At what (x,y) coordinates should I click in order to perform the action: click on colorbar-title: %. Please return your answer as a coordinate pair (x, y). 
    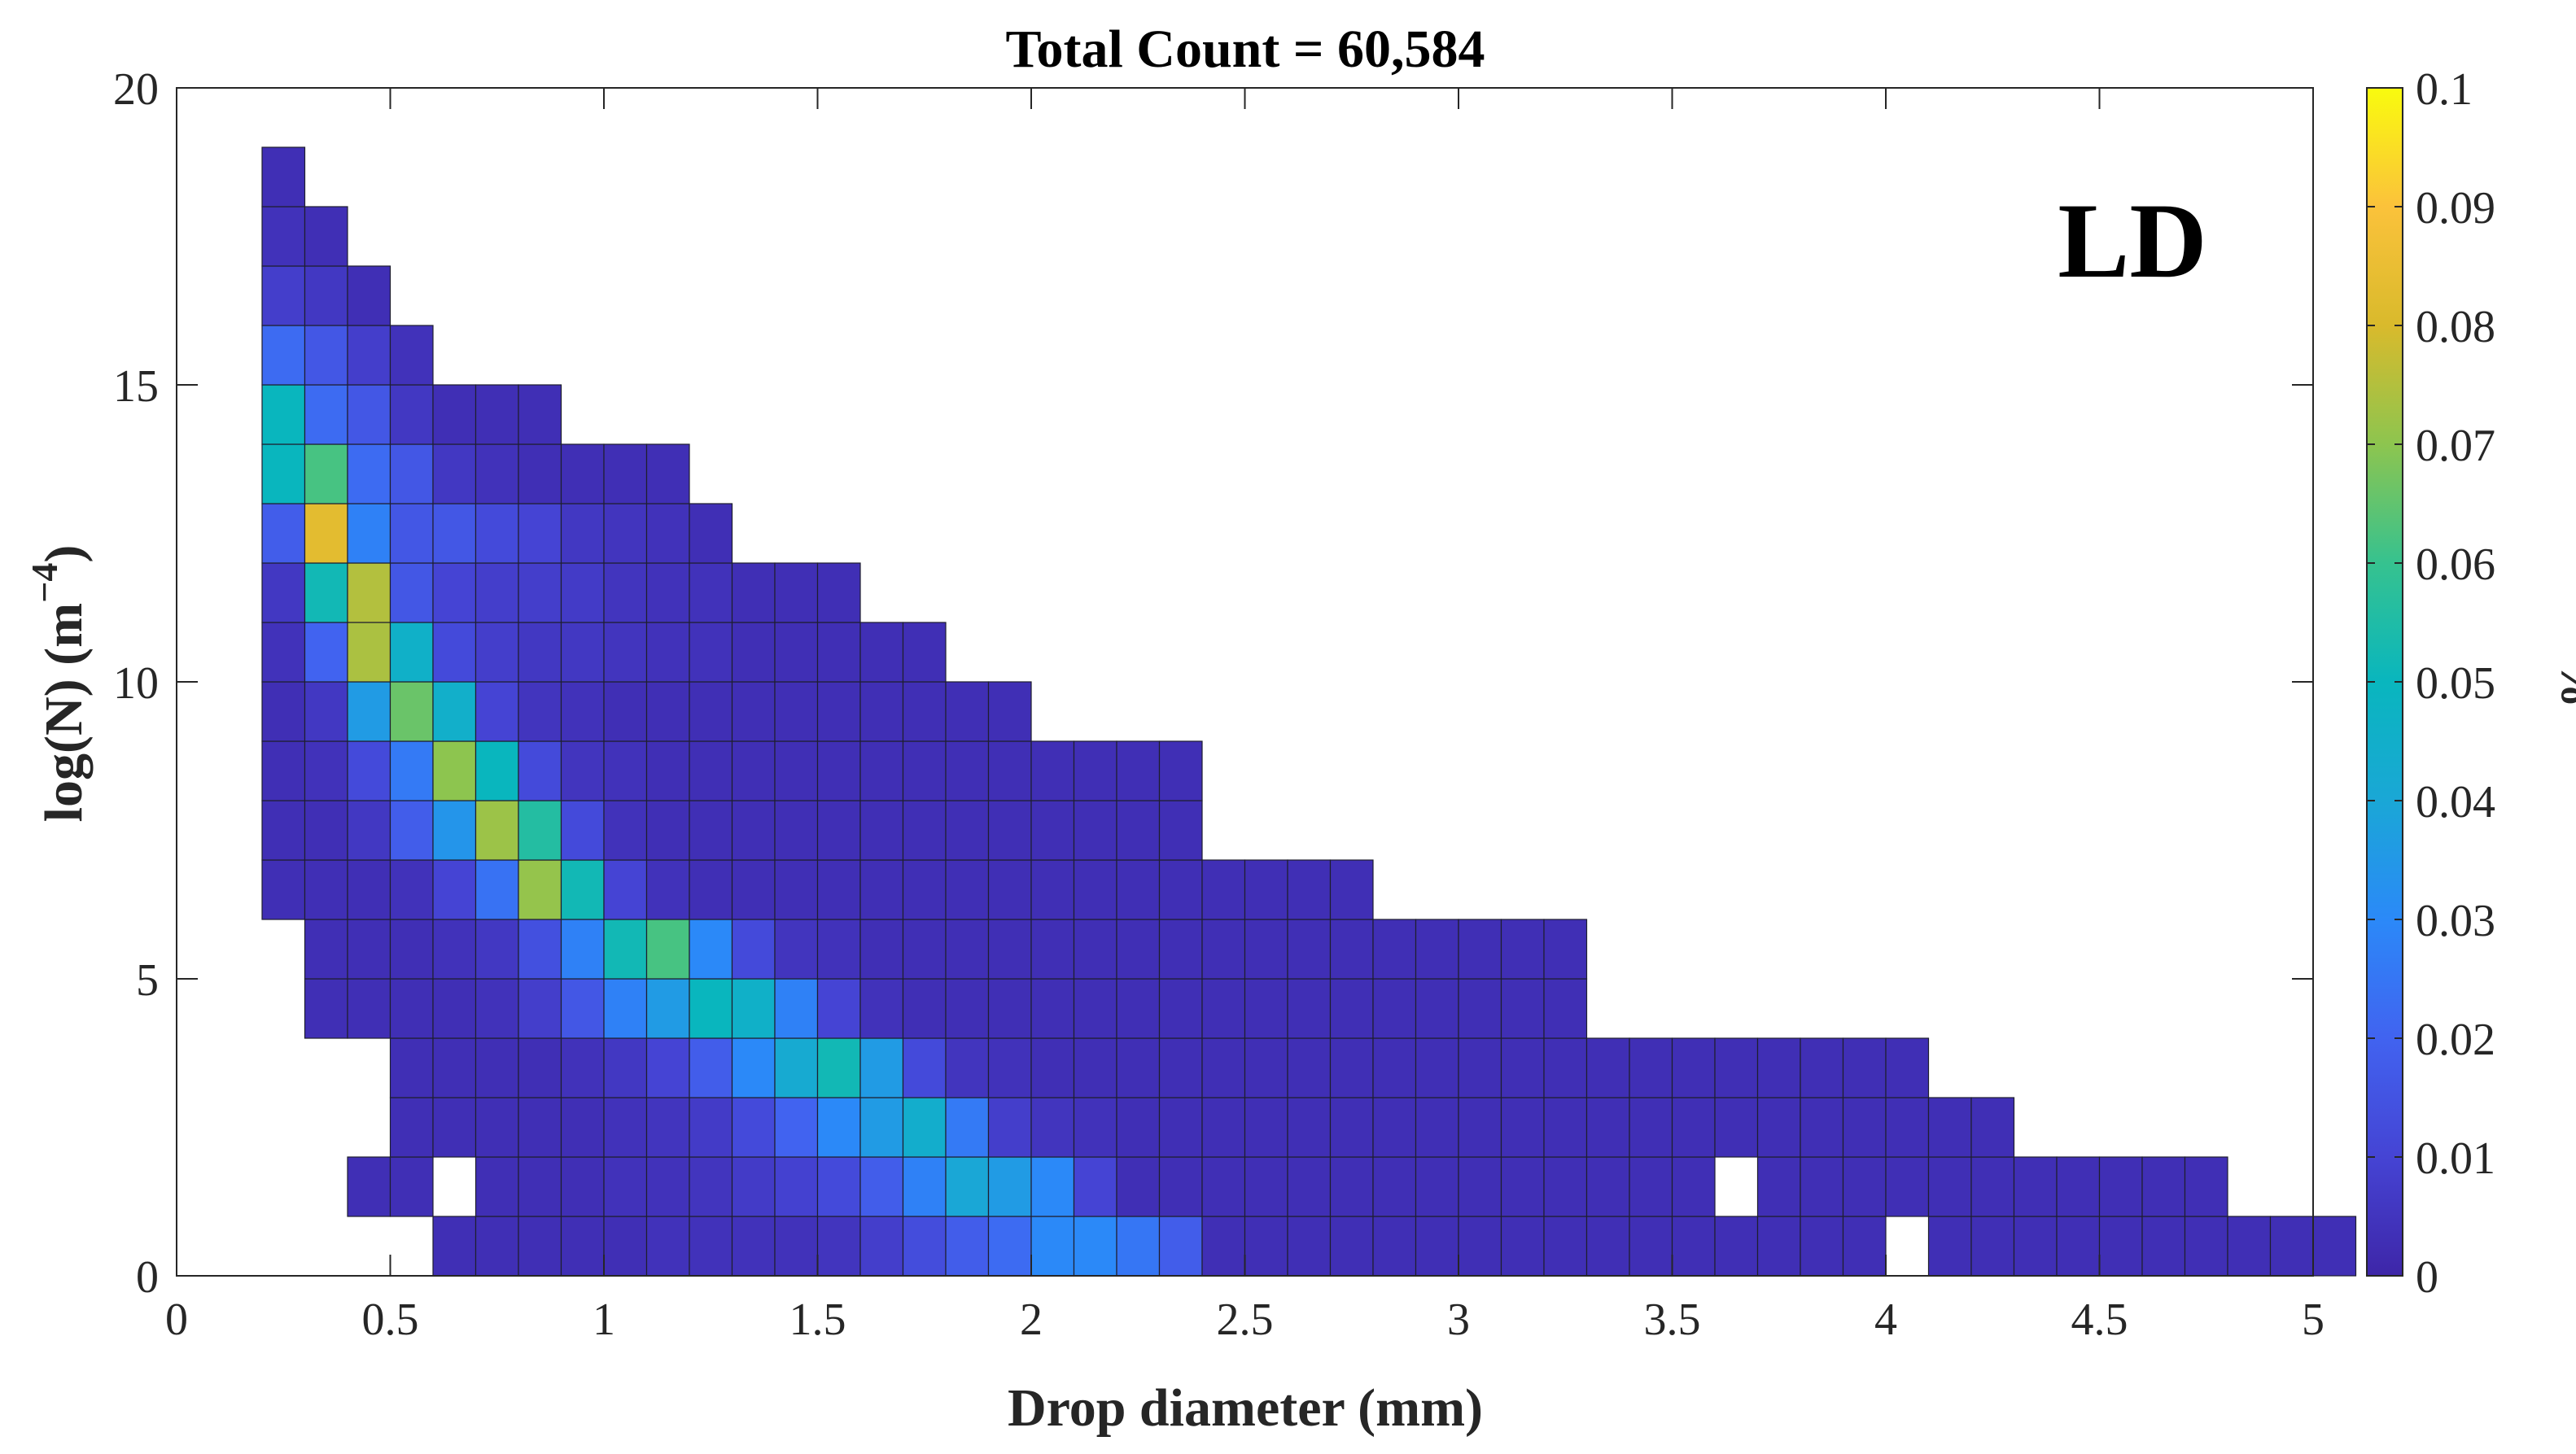
    Looking at the image, I should click on (2564, 683).